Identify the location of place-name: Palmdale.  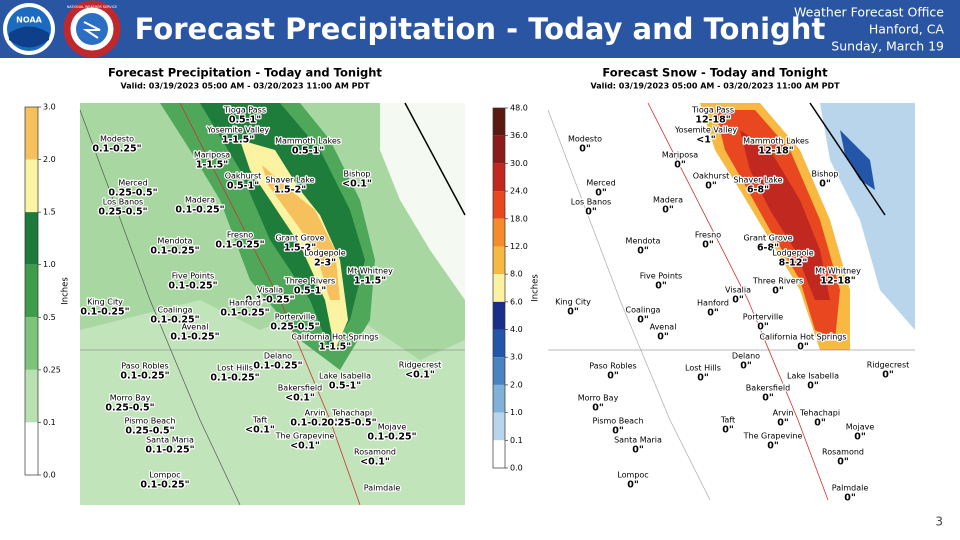
(382, 488).